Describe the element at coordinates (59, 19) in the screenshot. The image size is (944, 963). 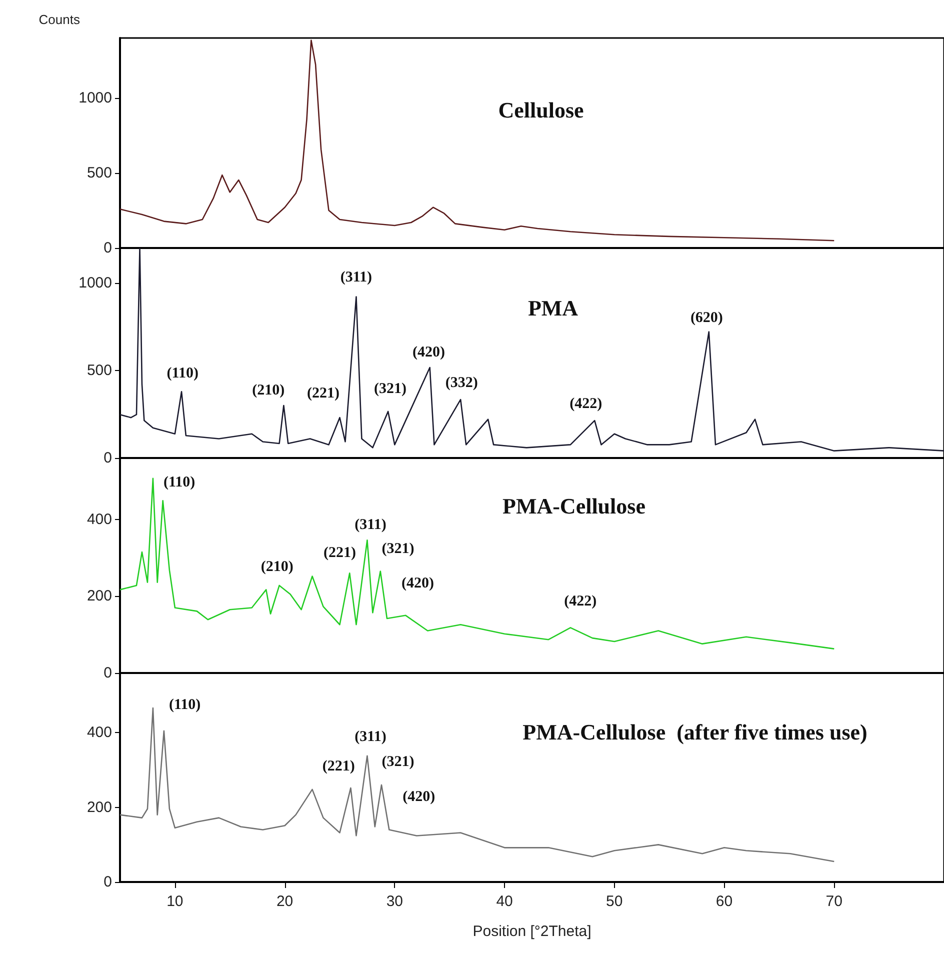
I see `y-axis-title: Counts` at that location.